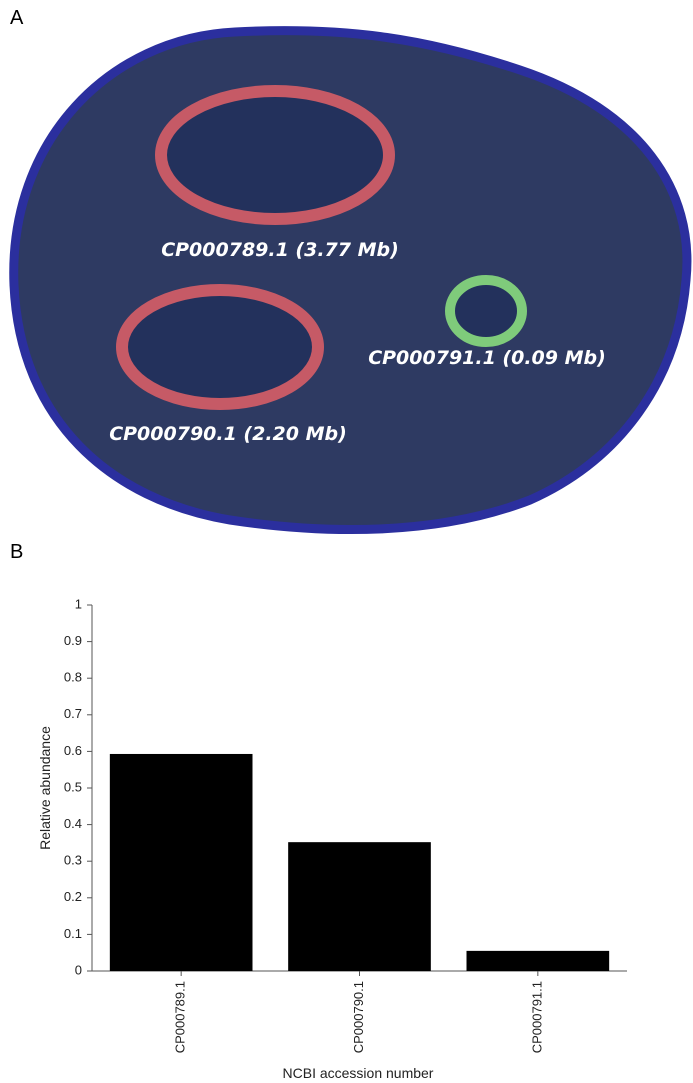  Describe the element at coordinates (73, 823) in the screenshot. I see `y-tick-label: 0.4` at that location.